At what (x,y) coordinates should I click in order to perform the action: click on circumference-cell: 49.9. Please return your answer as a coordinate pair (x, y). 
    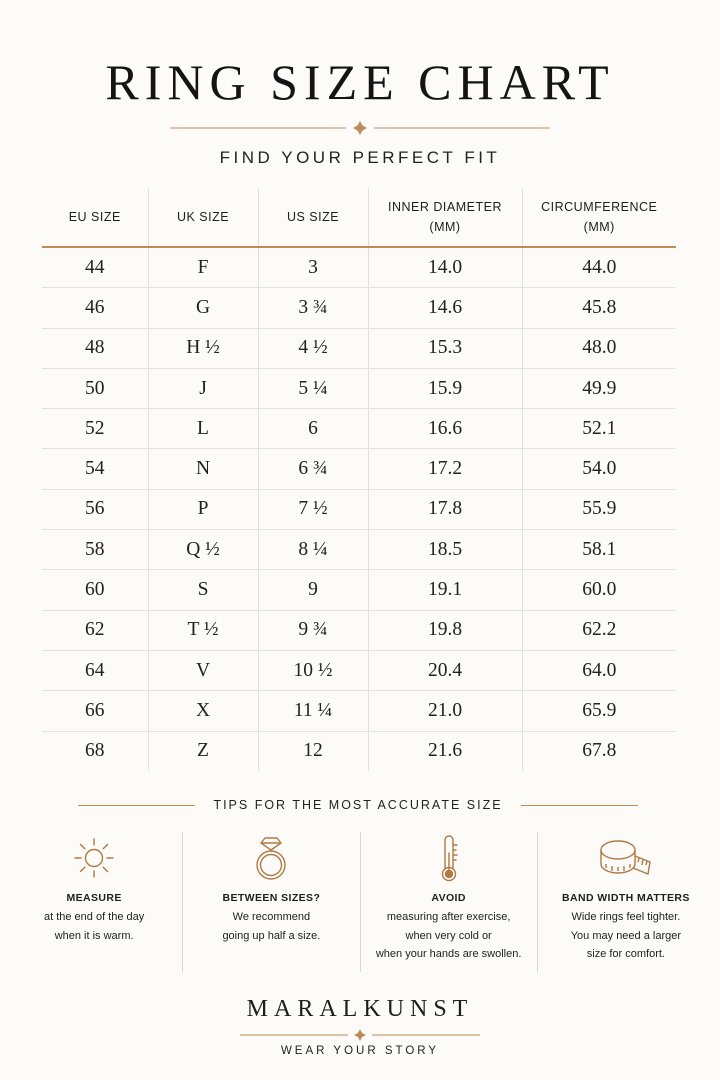
    Looking at the image, I should click on (598, 389).